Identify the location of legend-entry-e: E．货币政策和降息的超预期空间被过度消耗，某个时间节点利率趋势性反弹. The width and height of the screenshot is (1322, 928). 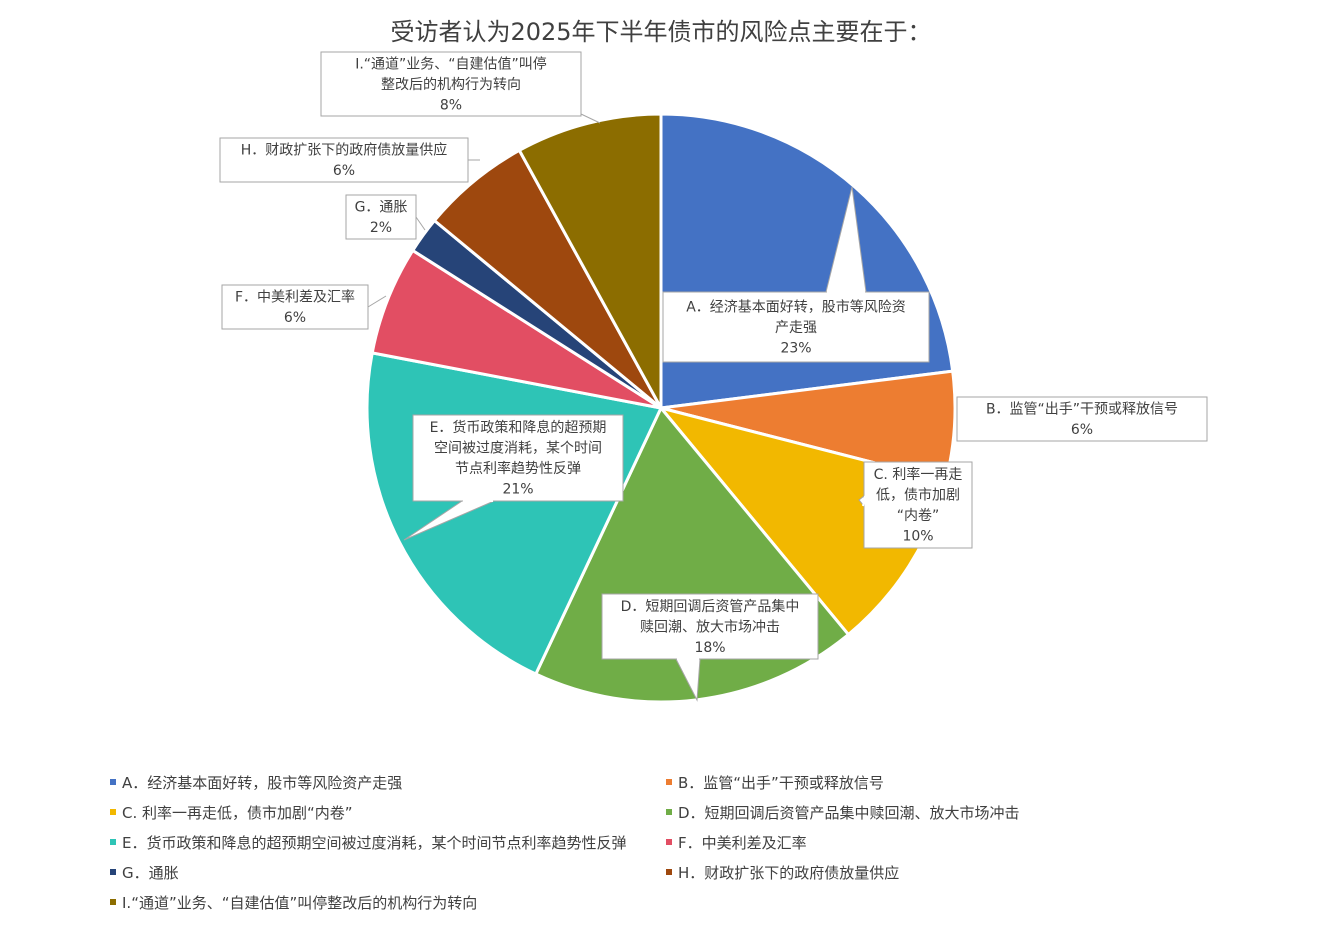
(368, 843).